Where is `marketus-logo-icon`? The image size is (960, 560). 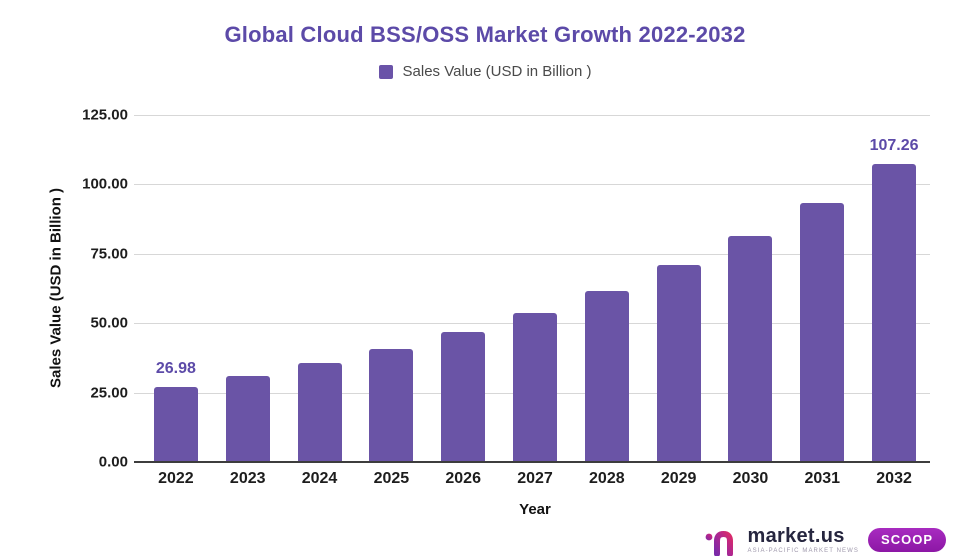 marketus-logo-icon is located at coordinates (722, 541).